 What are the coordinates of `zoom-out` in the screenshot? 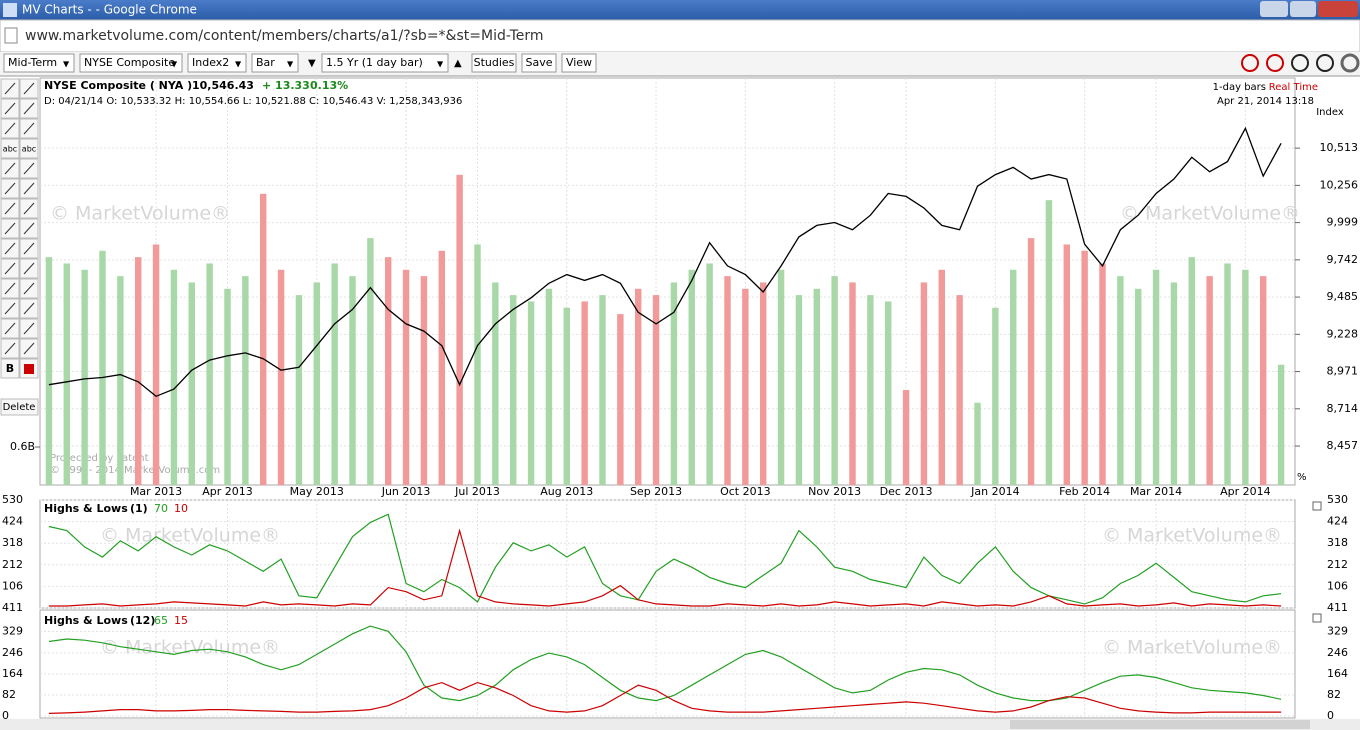 It's located at (1325, 63).